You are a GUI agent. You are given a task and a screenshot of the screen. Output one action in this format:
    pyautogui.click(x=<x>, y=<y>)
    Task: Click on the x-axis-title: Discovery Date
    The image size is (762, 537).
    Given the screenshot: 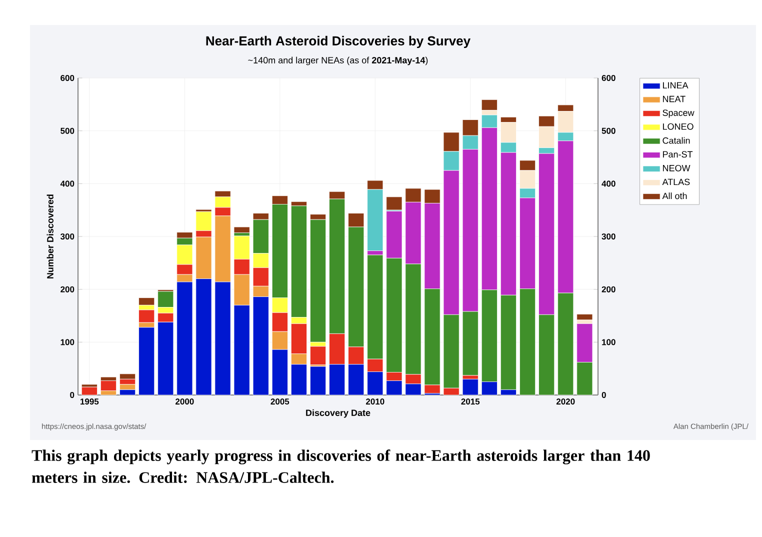 What is the action you would take?
    pyautogui.click(x=338, y=413)
    